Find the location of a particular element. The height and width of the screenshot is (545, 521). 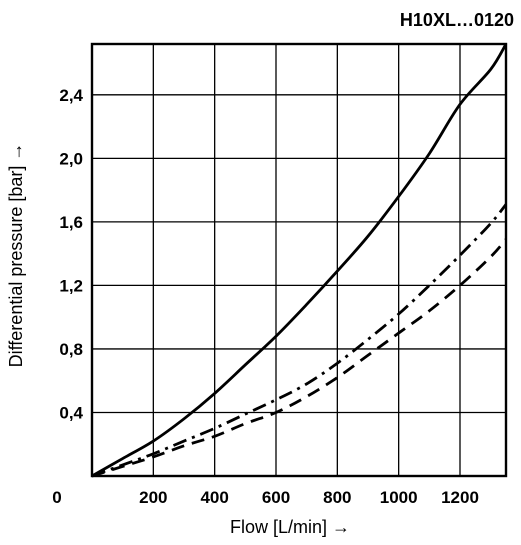

x-axis-label: Flow [L/min] → is located at coordinates (290, 527).